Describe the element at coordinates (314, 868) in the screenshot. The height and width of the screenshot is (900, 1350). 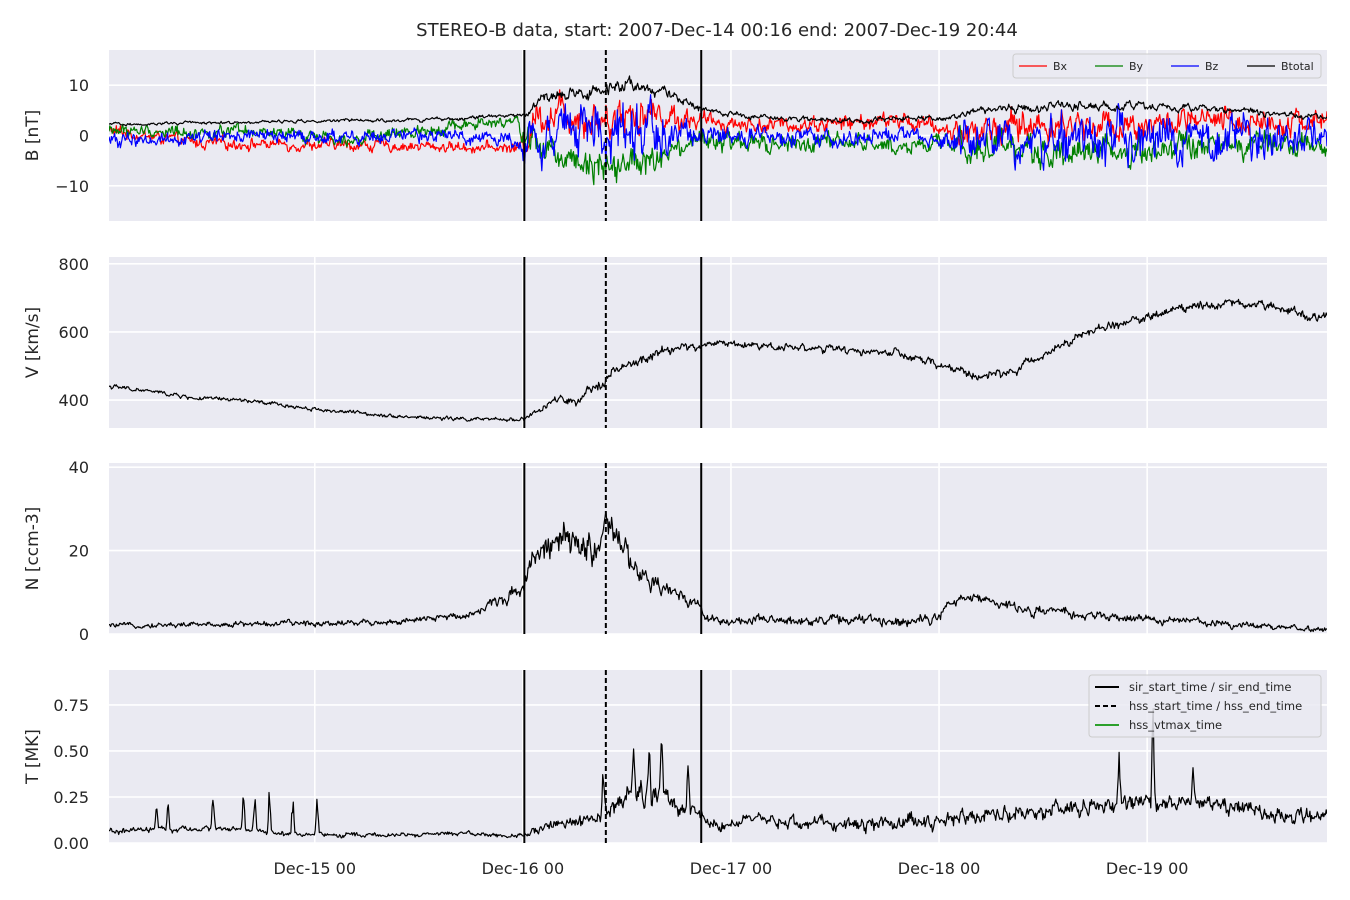
I see `x-tick-label: Dec-15 00` at that location.